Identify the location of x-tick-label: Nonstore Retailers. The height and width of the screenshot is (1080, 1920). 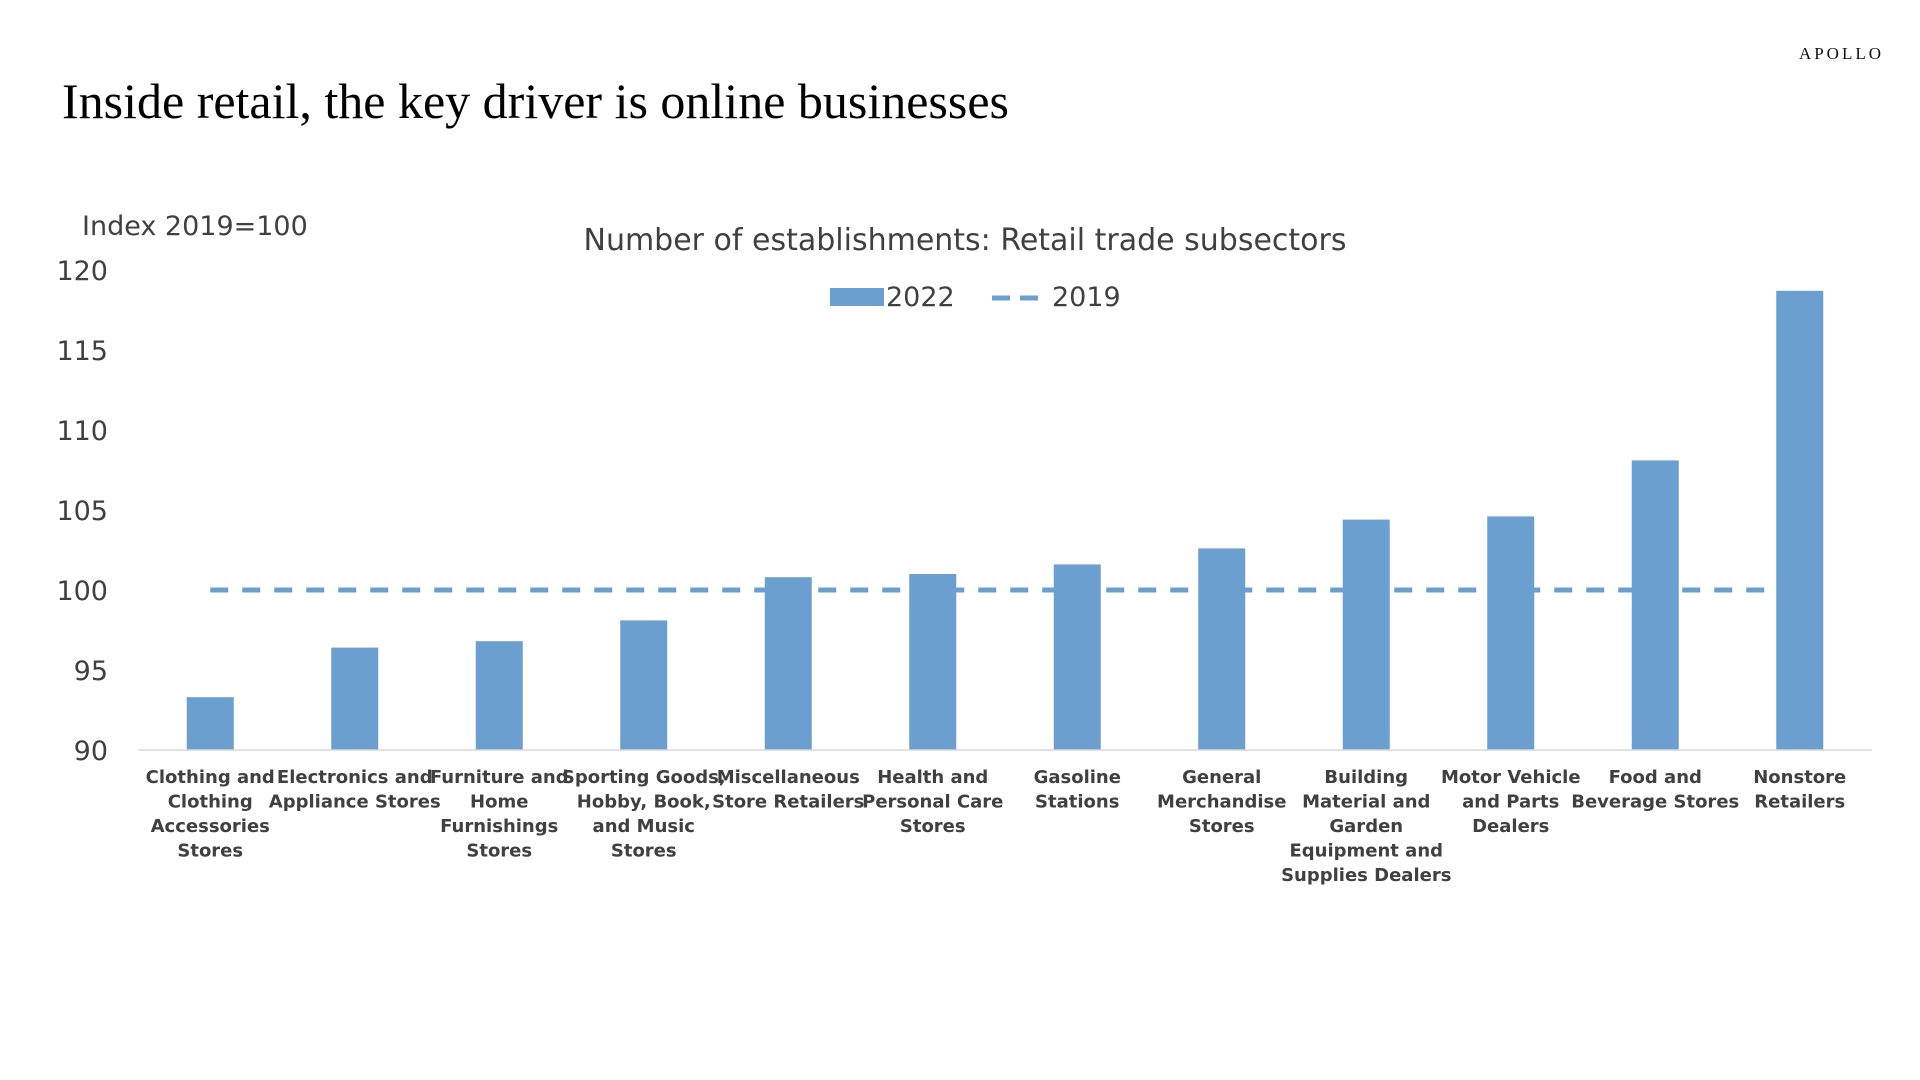
(1799, 790).